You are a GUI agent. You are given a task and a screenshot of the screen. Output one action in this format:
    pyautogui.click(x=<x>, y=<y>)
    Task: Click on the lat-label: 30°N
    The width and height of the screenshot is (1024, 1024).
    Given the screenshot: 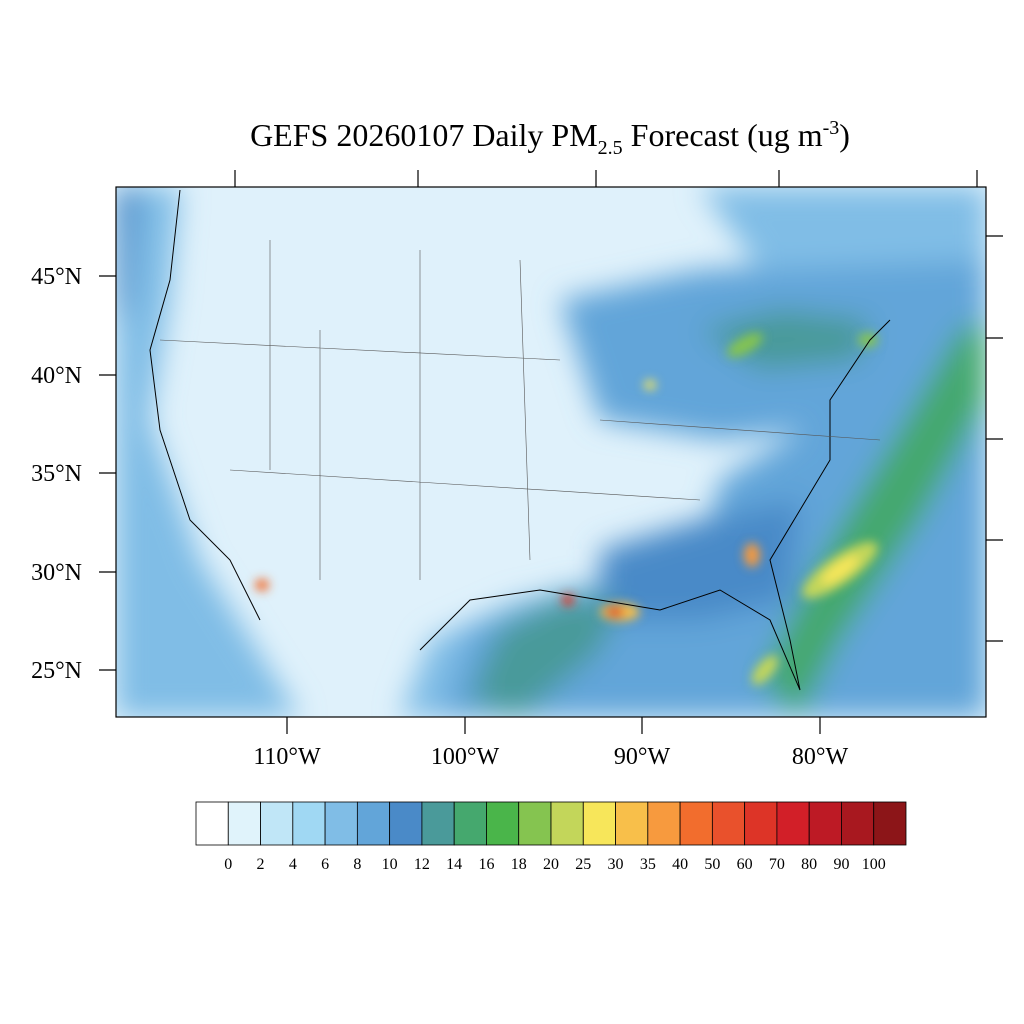 What is the action you would take?
    pyautogui.click(x=56, y=573)
    